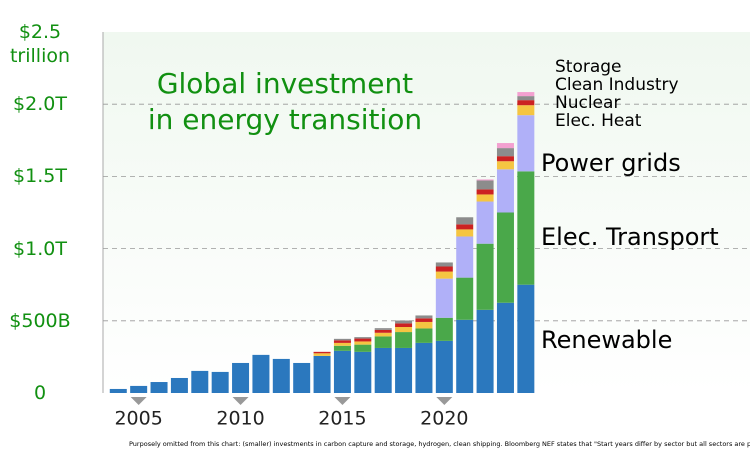 The width and height of the screenshot is (750, 450). I want to click on series-label: Clean Industry, so click(617, 85).